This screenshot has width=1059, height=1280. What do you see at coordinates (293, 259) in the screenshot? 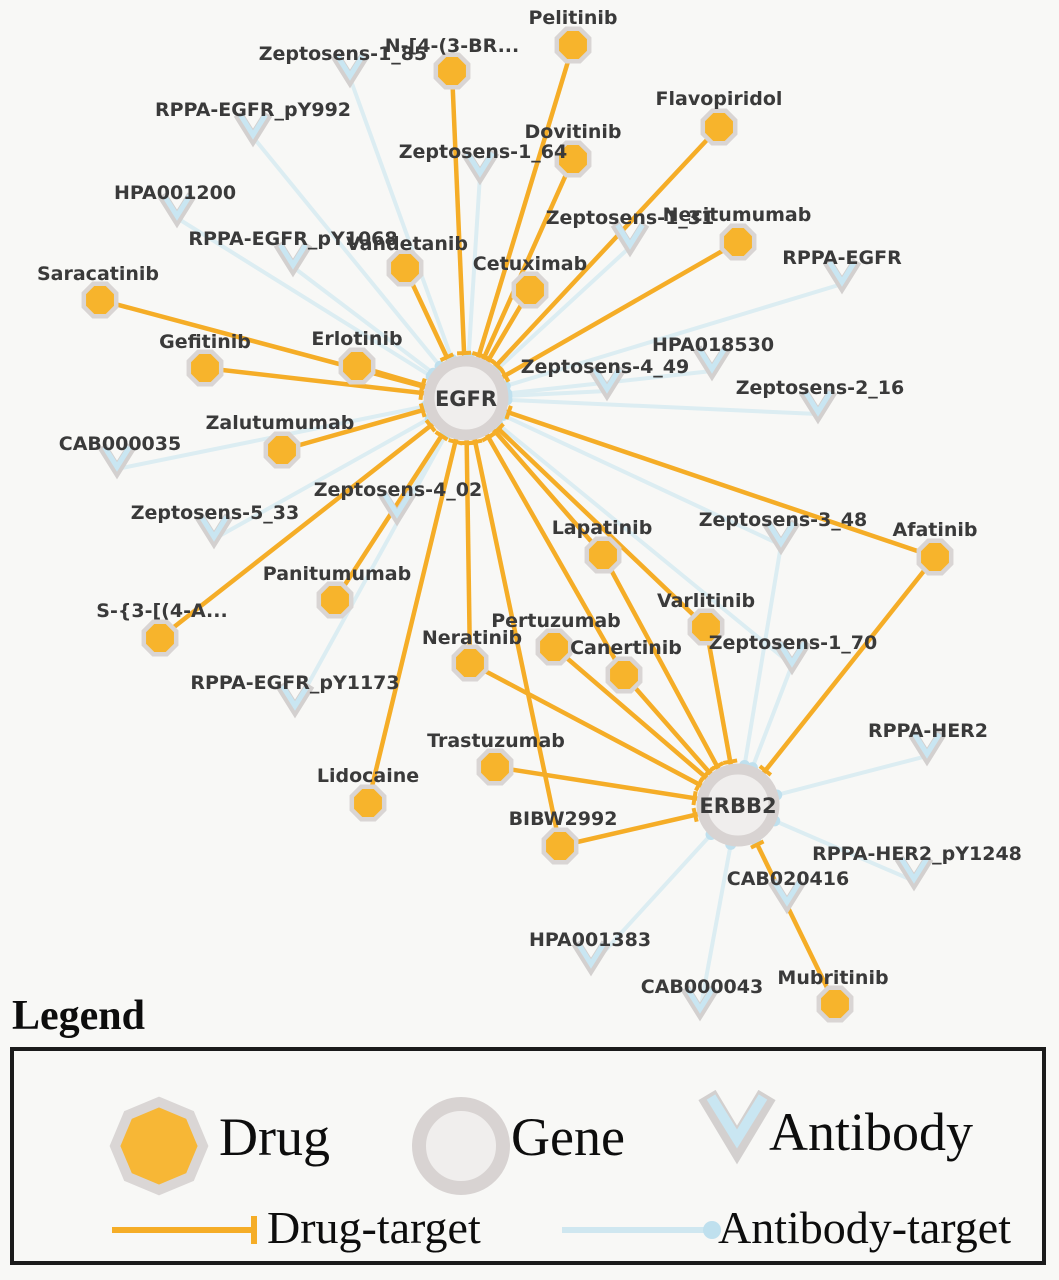
I see `antibody-node-rppa-egfr-py1068` at bounding box center [293, 259].